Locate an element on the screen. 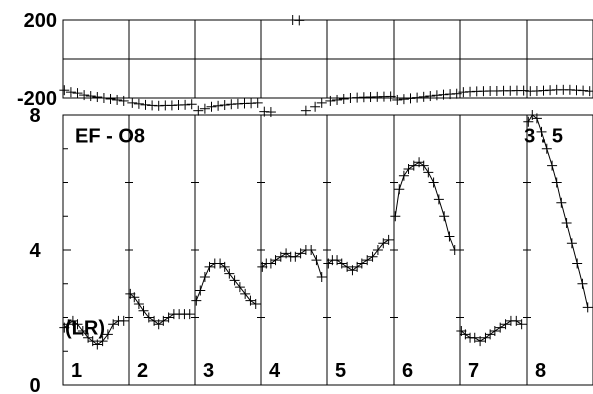 This screenshot has width=593, height=394. panel-label: 3 is located at coordinates (208, 371).